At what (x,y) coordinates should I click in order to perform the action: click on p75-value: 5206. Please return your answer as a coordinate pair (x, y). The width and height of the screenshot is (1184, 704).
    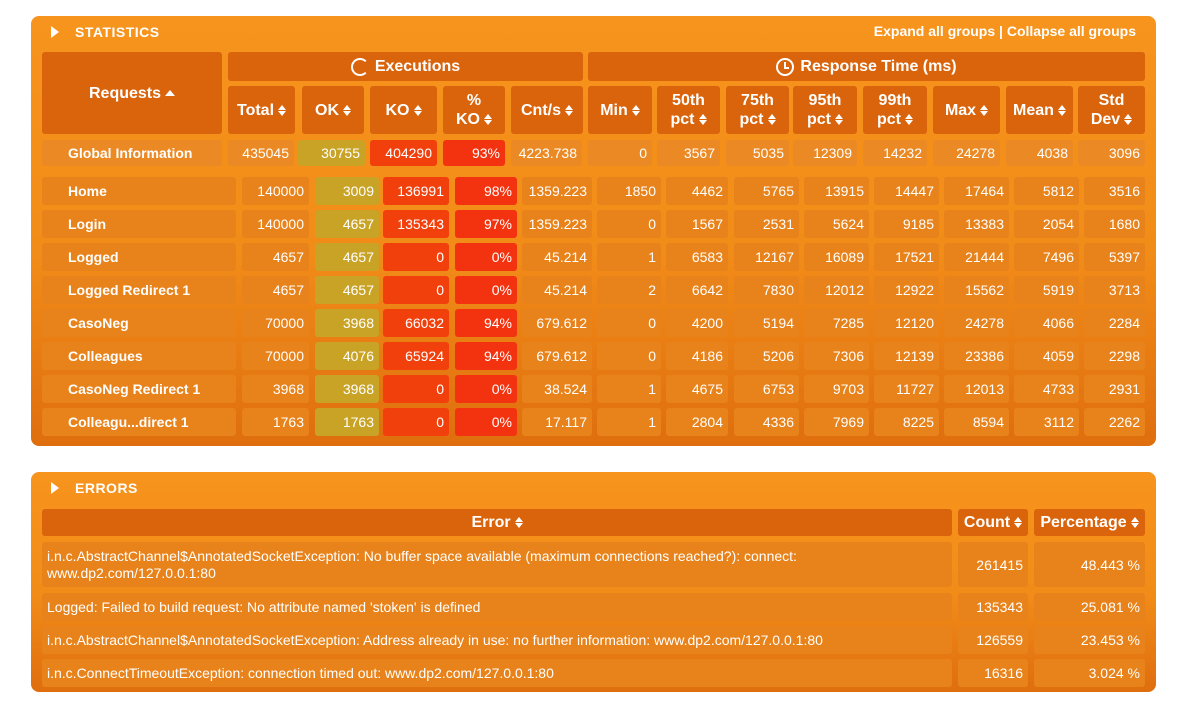
    Looking at the image, I should click on (766, 356).